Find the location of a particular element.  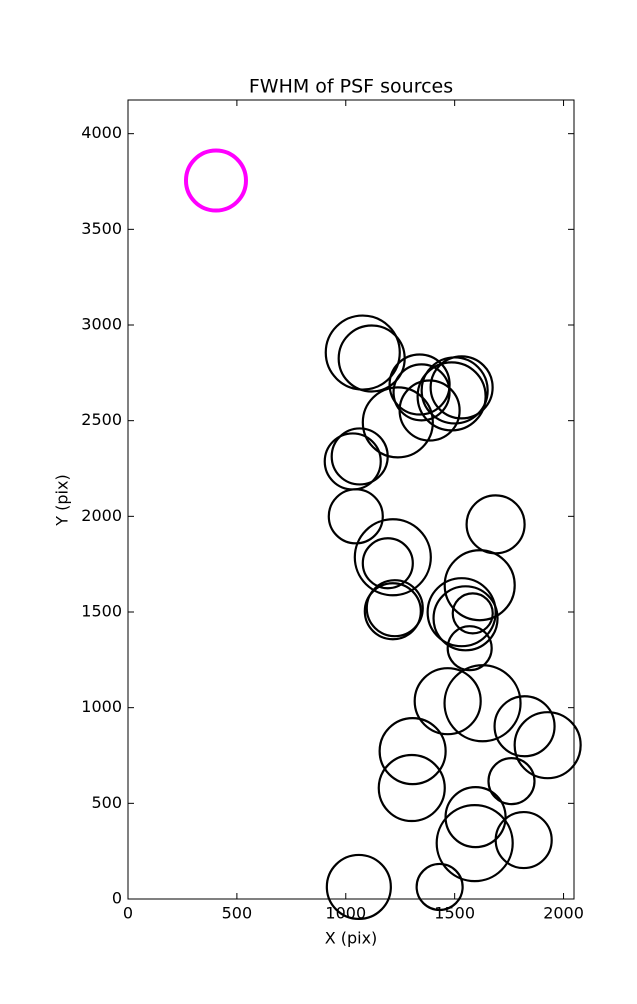

x-tick-label: 1000 is located at coordinates (345, 913).